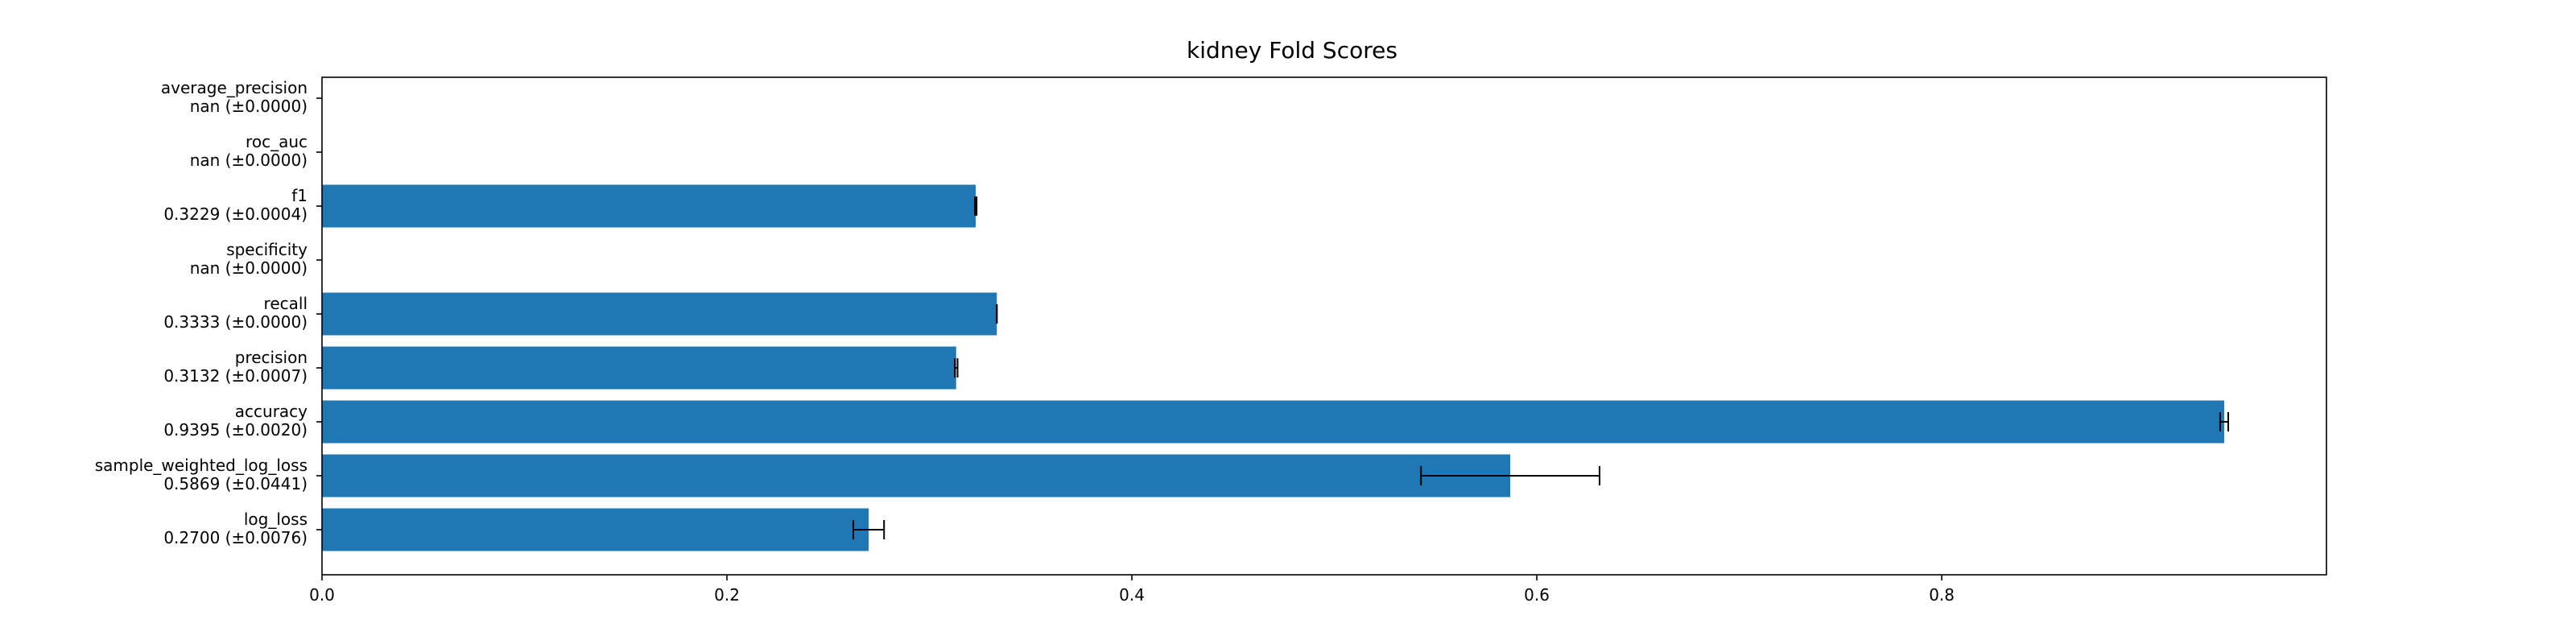 The image size is (2576, 644). What do you see at coordinates (235, 483) in the screenshot?
I see `y-label-score: 0.5869 (±0.0441)` at bounding box center [235, 483].